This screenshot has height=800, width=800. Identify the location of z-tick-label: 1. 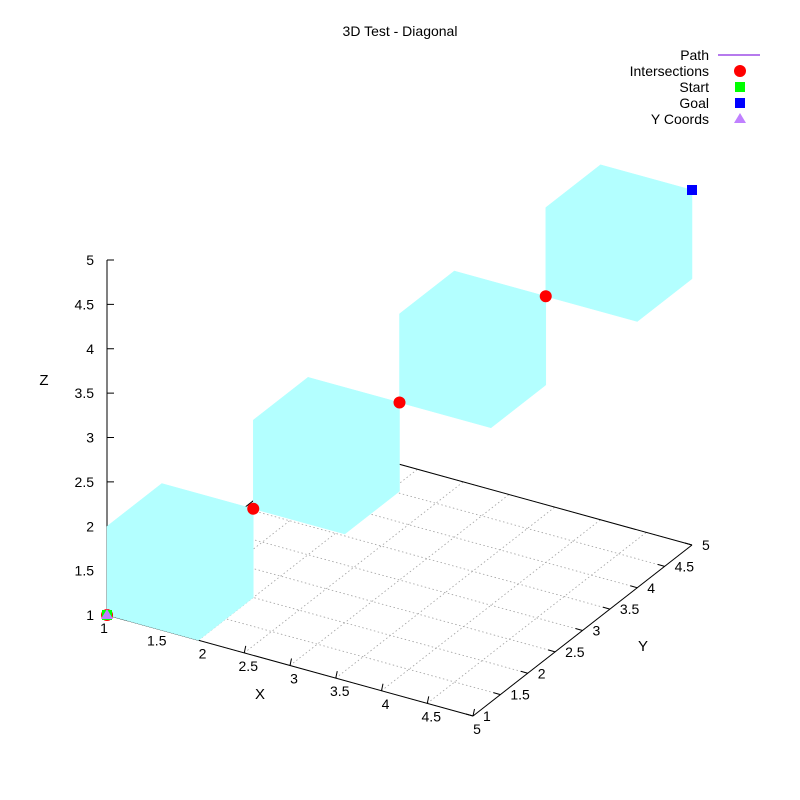
(90, 615).